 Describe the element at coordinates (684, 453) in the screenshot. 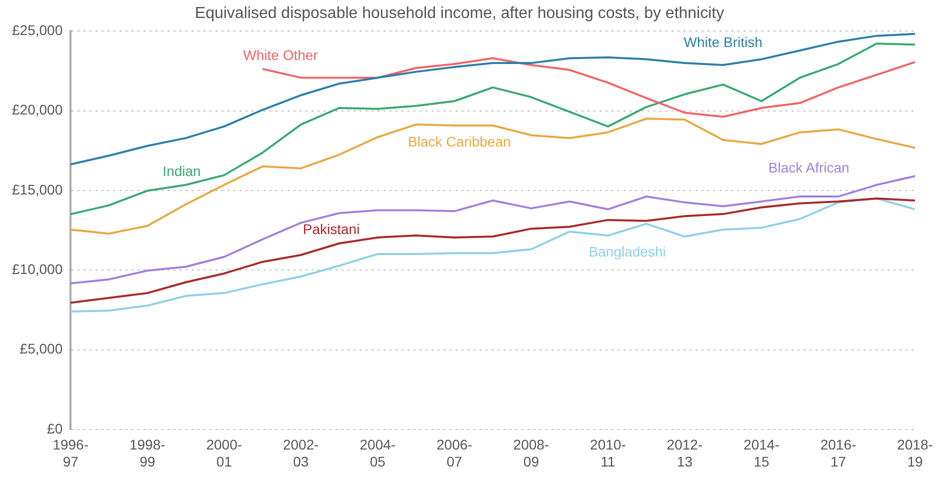

I see `x-tick-label: 2012-13` at that location.